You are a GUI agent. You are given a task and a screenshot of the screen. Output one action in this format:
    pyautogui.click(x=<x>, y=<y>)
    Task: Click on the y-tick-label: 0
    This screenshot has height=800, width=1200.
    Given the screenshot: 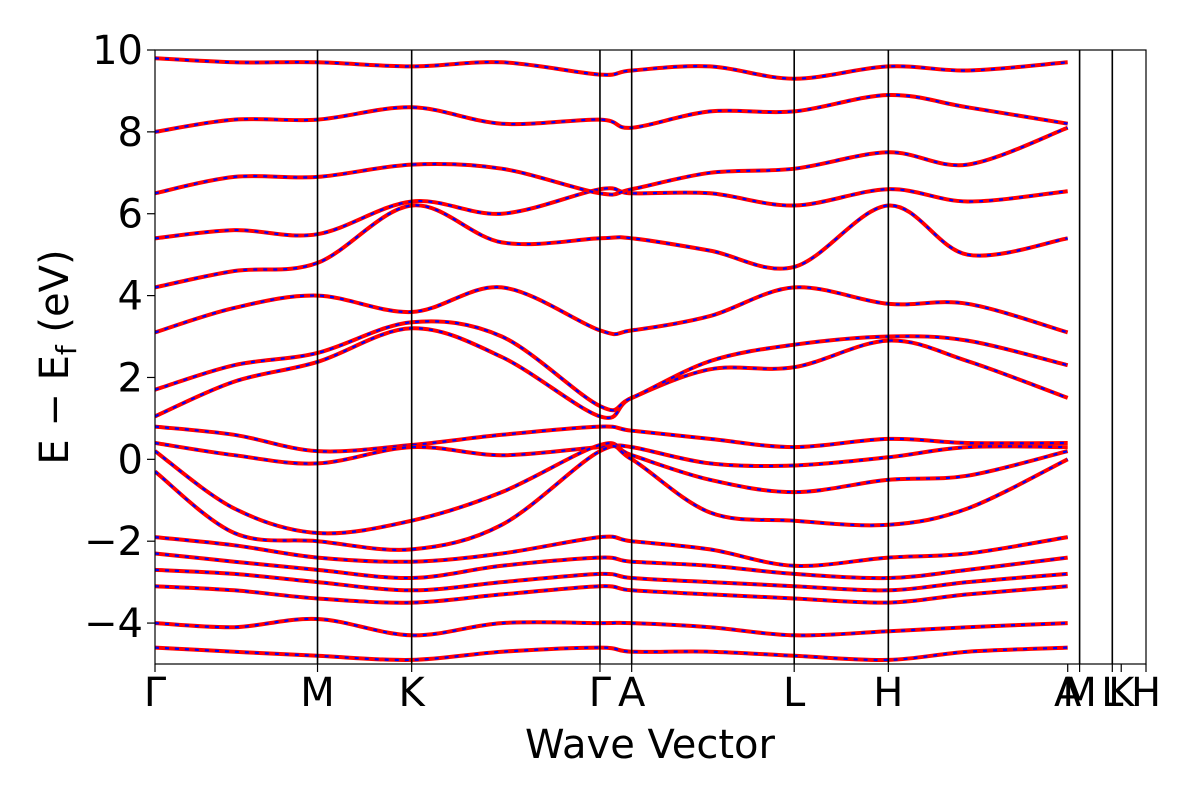 What is the action you would take?
    pyautogui.click(x=130, y=460)
    